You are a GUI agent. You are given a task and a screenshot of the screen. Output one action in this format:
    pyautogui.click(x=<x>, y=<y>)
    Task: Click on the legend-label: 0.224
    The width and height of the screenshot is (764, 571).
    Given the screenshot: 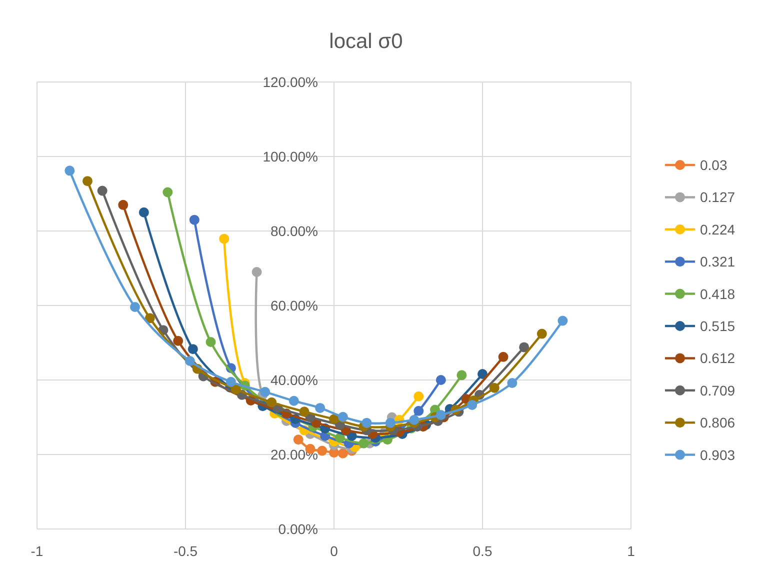 What is the action you would take?
    pyautogui.click(x=718, y=229)
    